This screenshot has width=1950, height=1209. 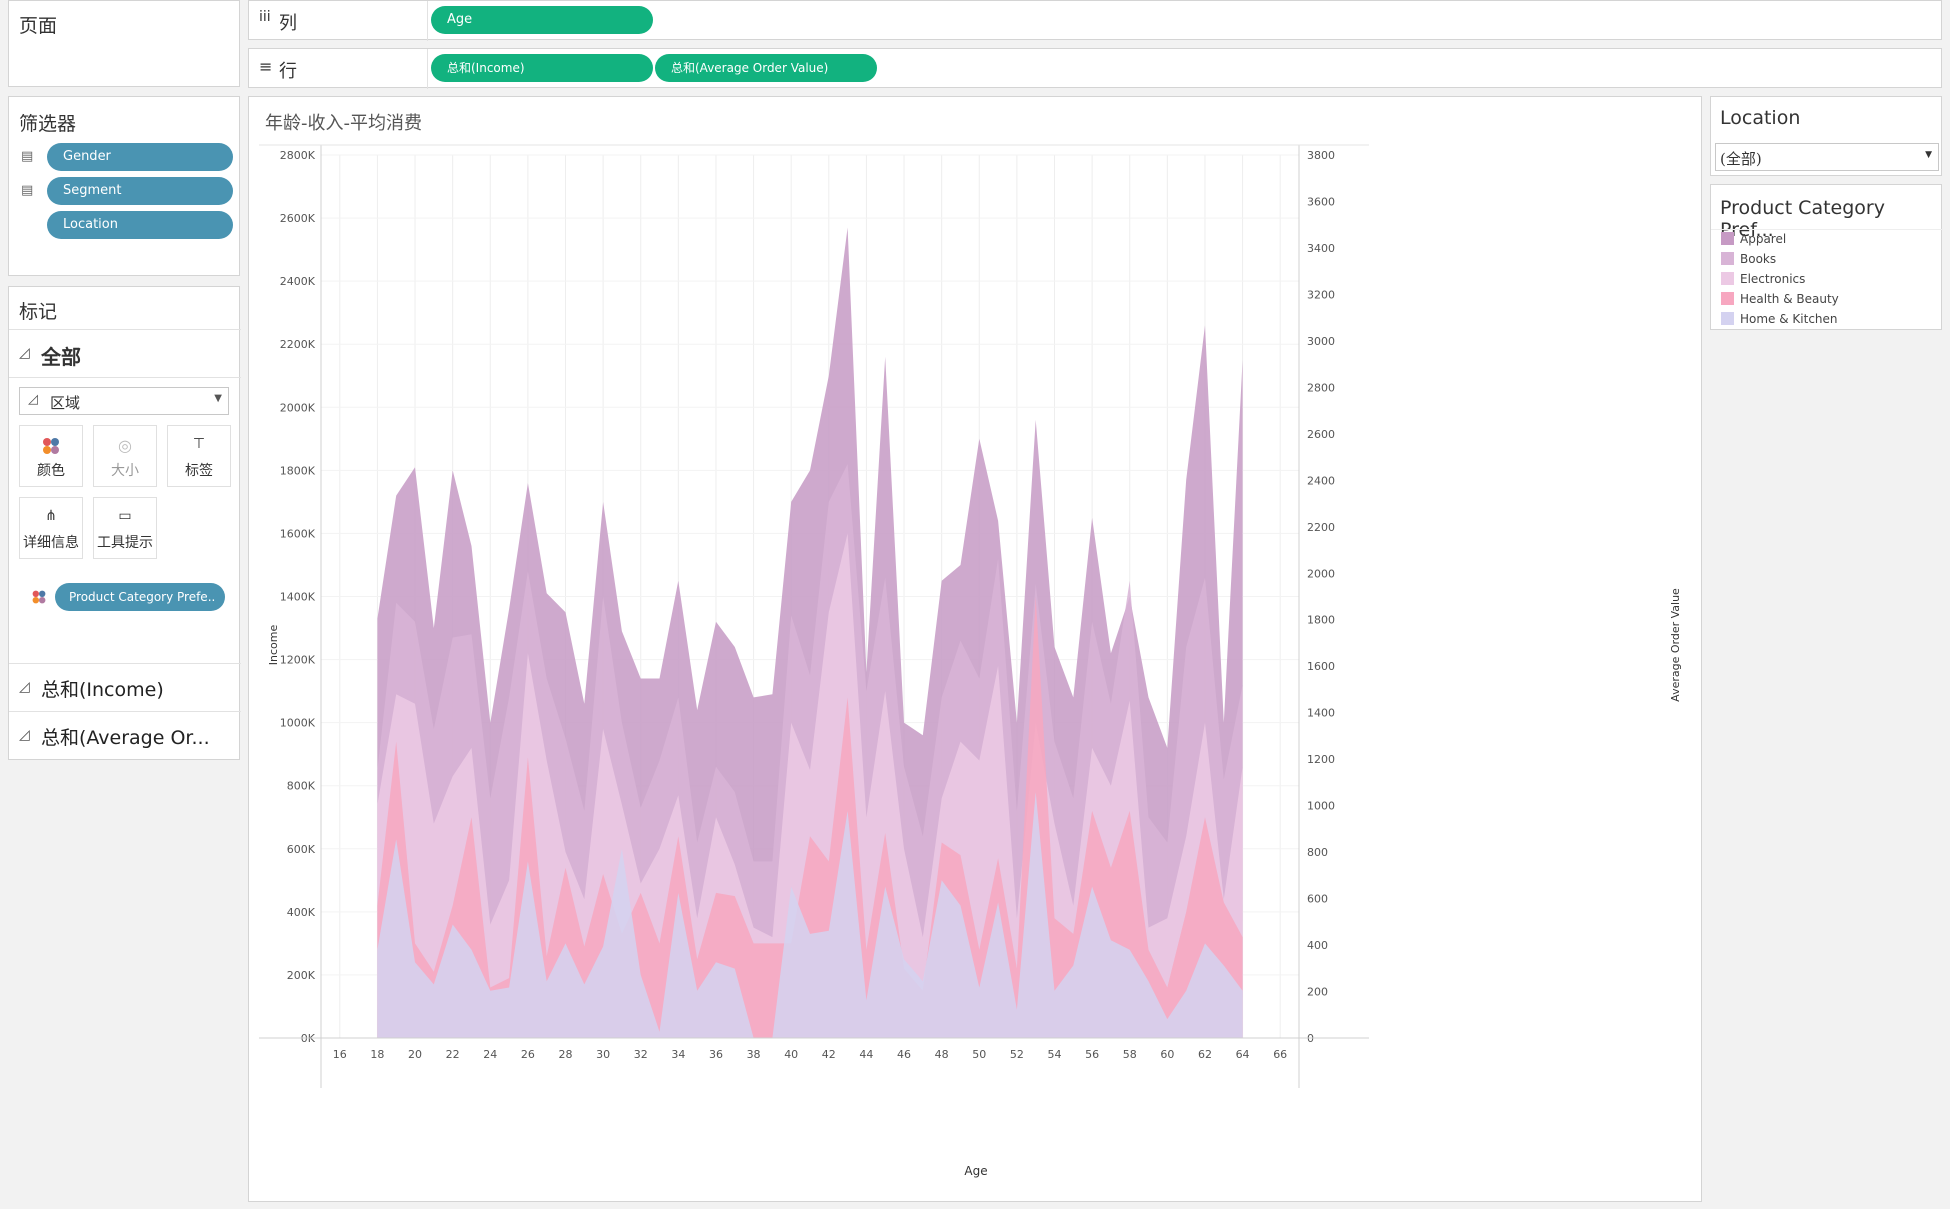 I want to click on y2-tick-label: 2800, so click(x=1321, y=387).